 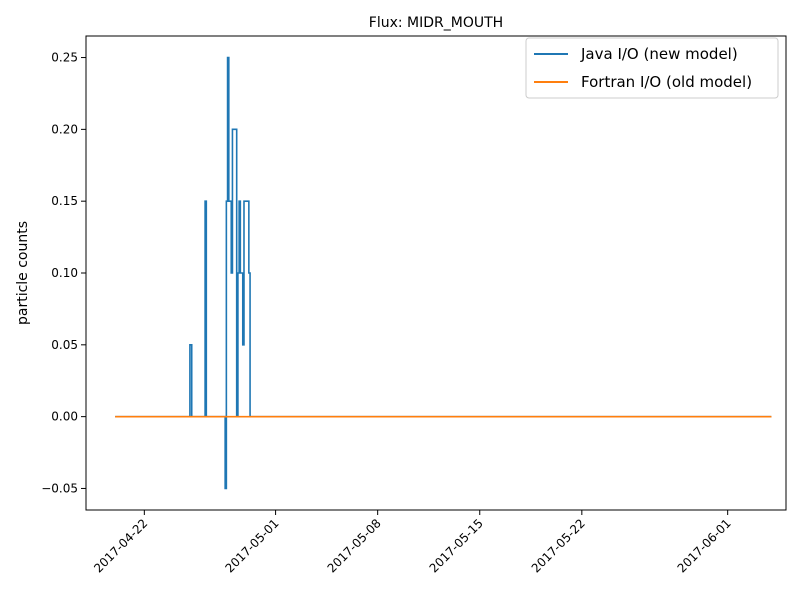 I want to click on x-tick-label: 2017-05-22, so click(x=558, y=545).